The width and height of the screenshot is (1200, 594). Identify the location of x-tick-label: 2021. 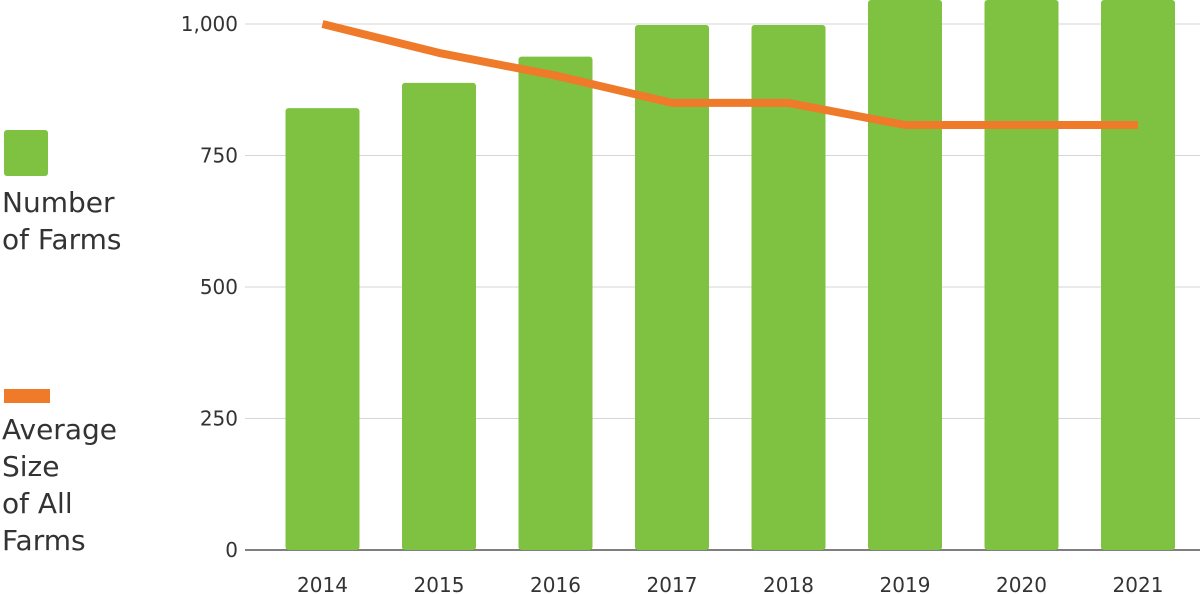
(1138, 583).